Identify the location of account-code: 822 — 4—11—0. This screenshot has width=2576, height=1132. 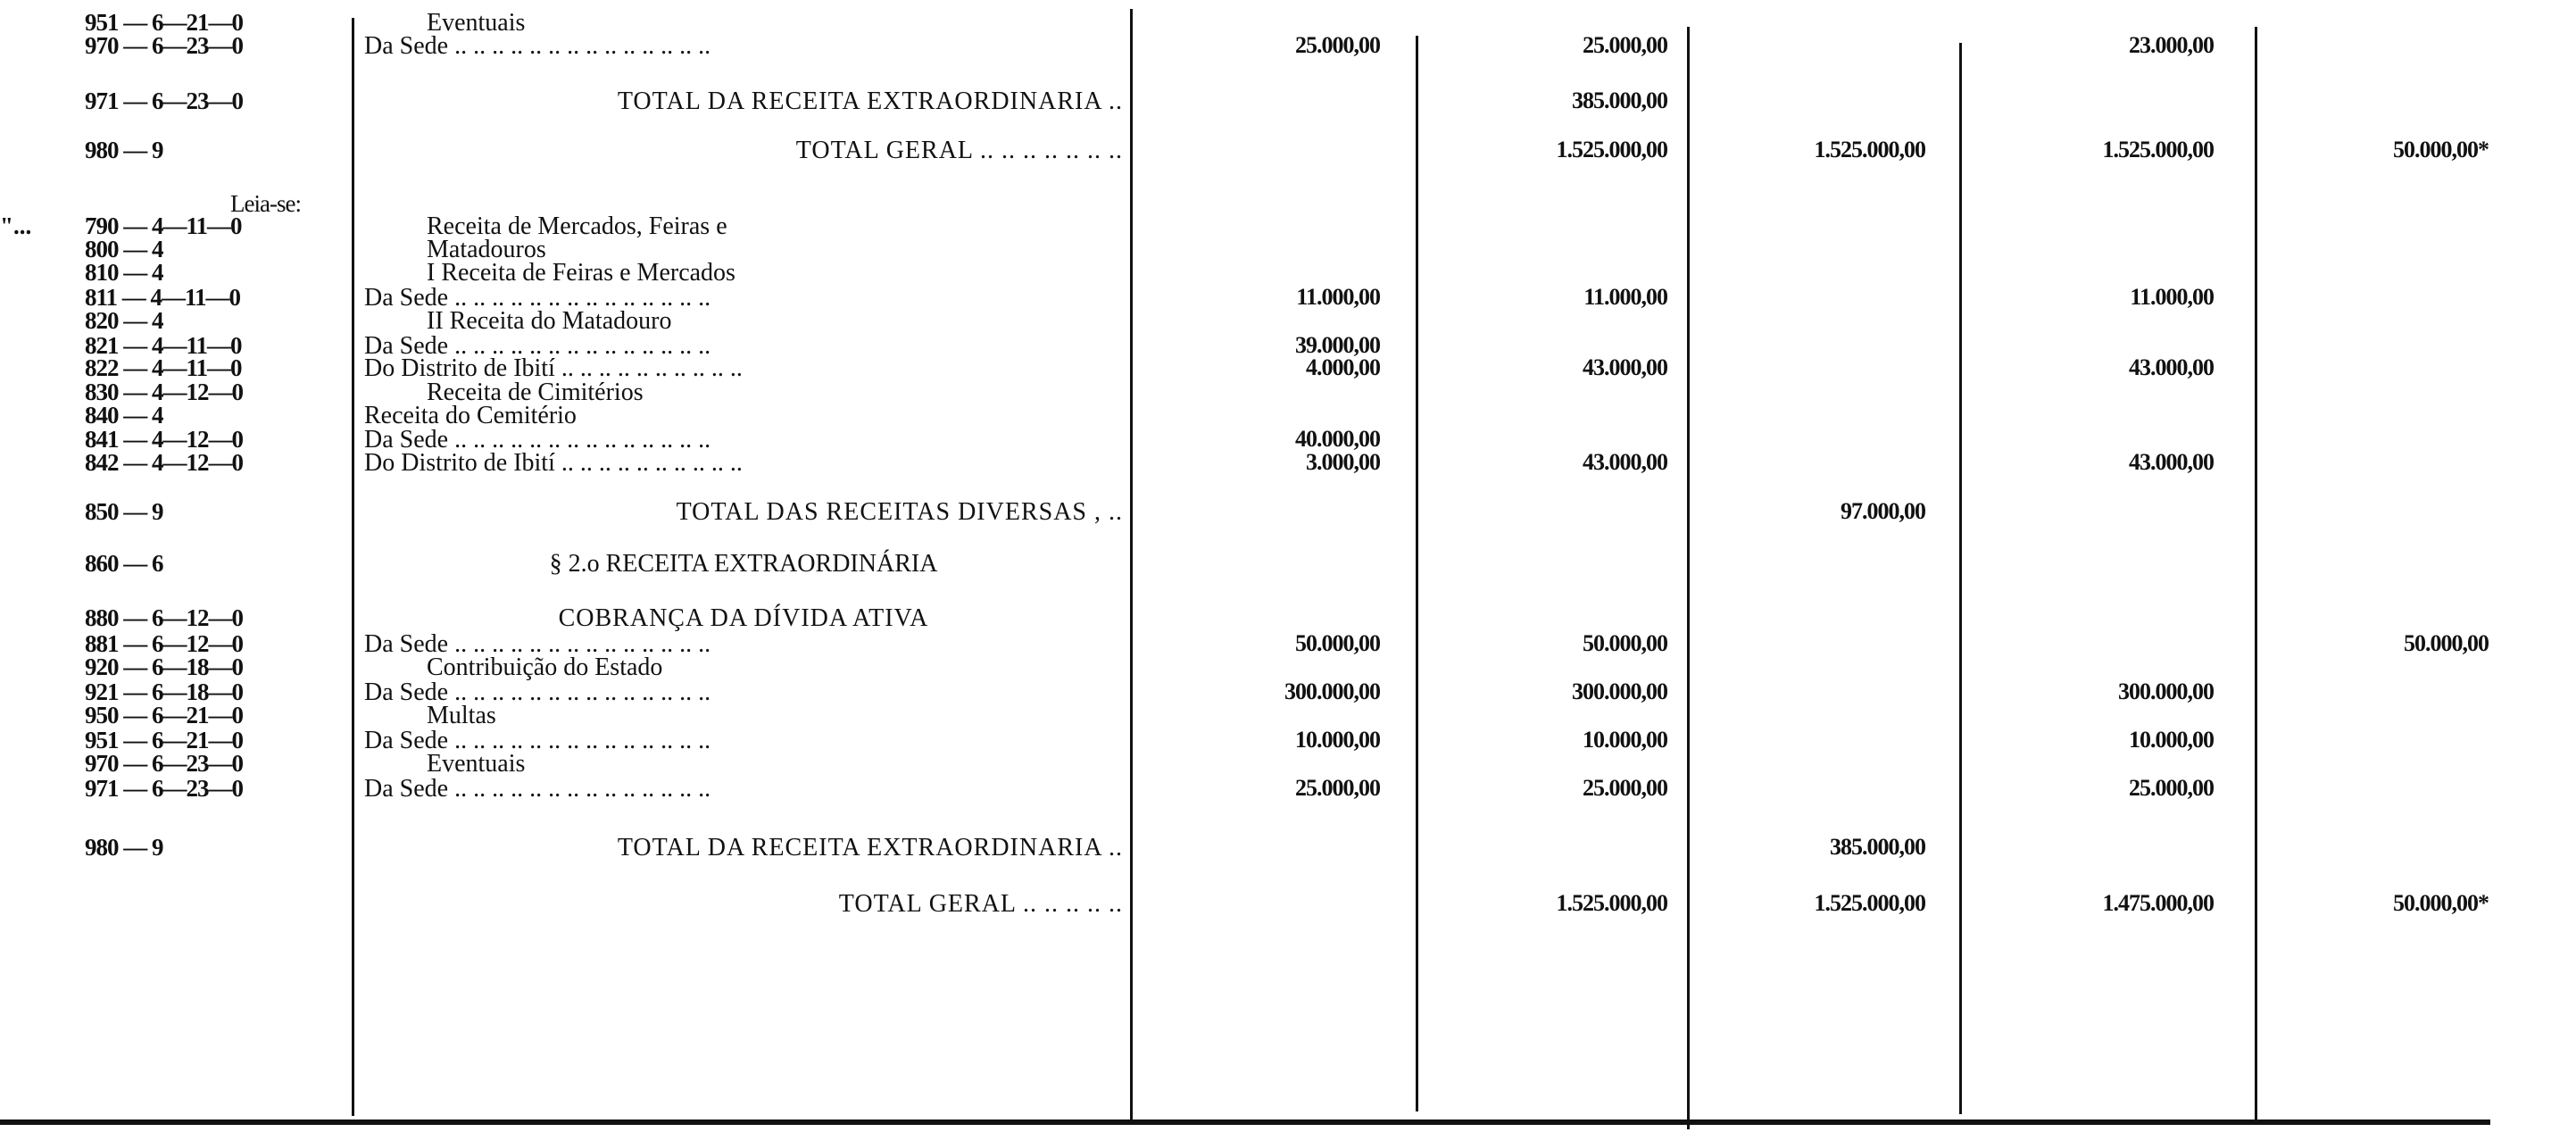
(164, 367).